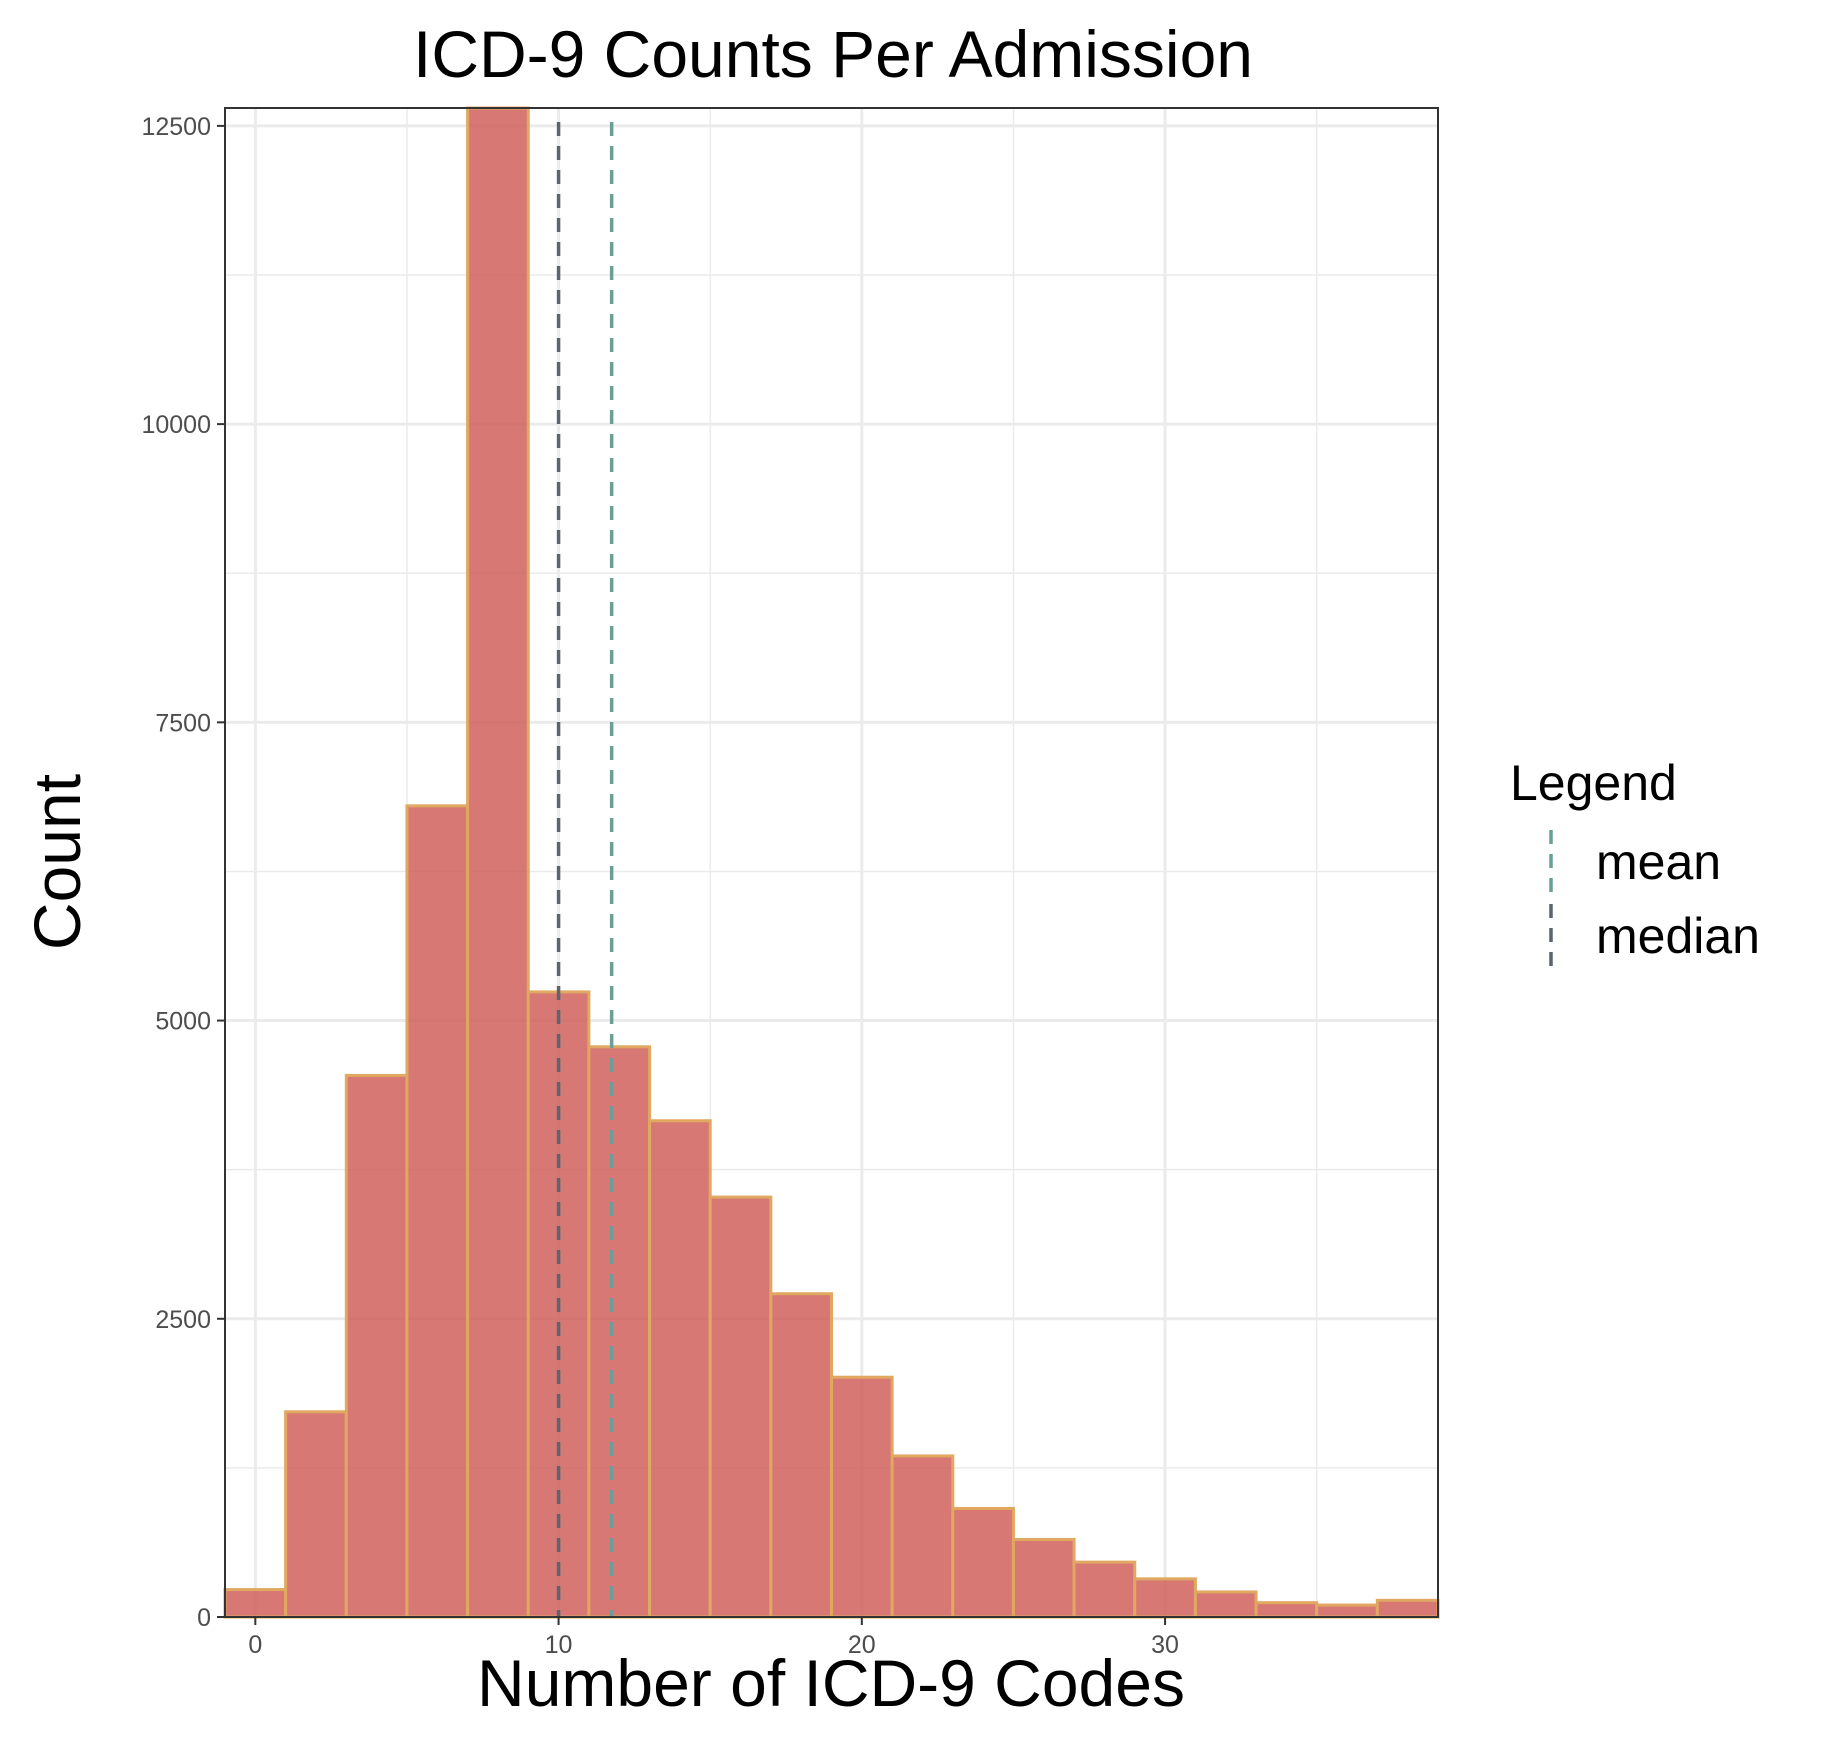 The width and height of the screenshot is (1825, 1746). What do you see at coordinates (559, 1645) in the screenshot?
I see `x-tick-label: 10` at bounding box center [559, 1645].